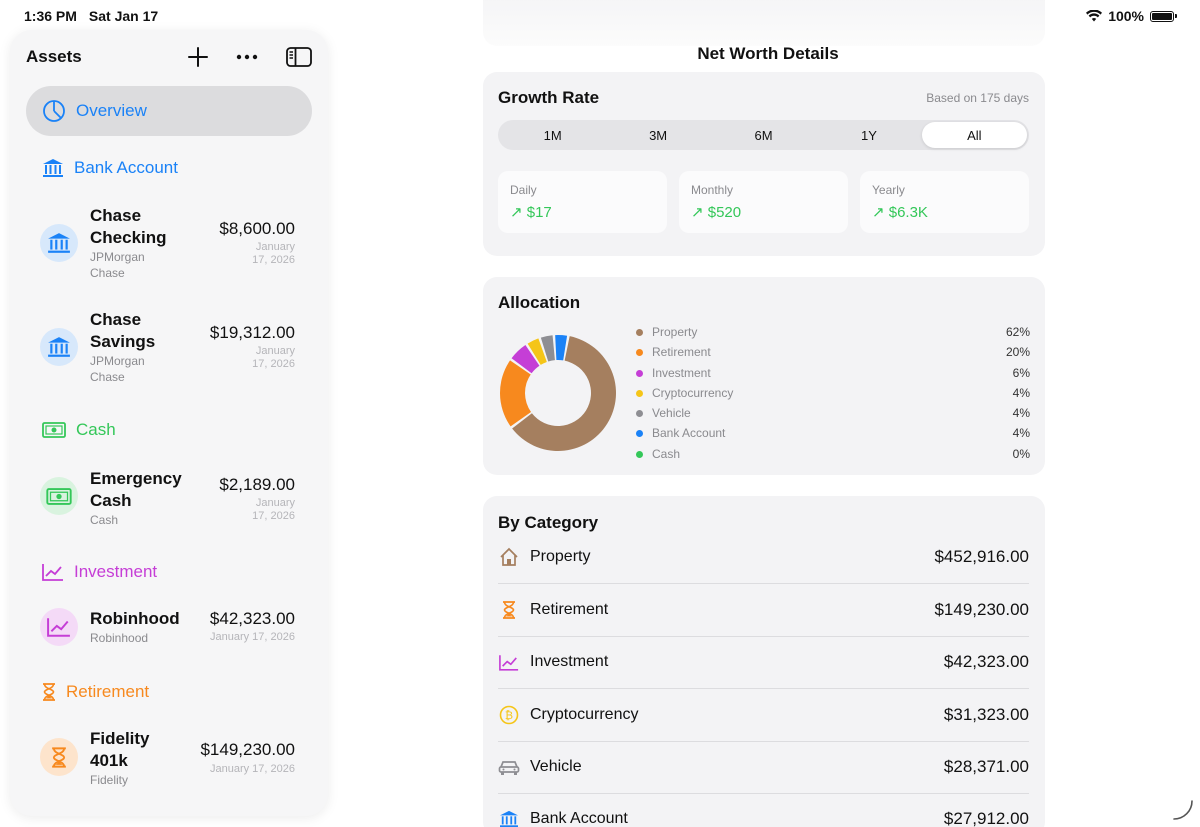 The height and width of the screenshot is (827, 1200). What do you see at coordinates (681, 352) in the screenshot?
I see `legend-label: Retirement` at bounding box center [681, 352].